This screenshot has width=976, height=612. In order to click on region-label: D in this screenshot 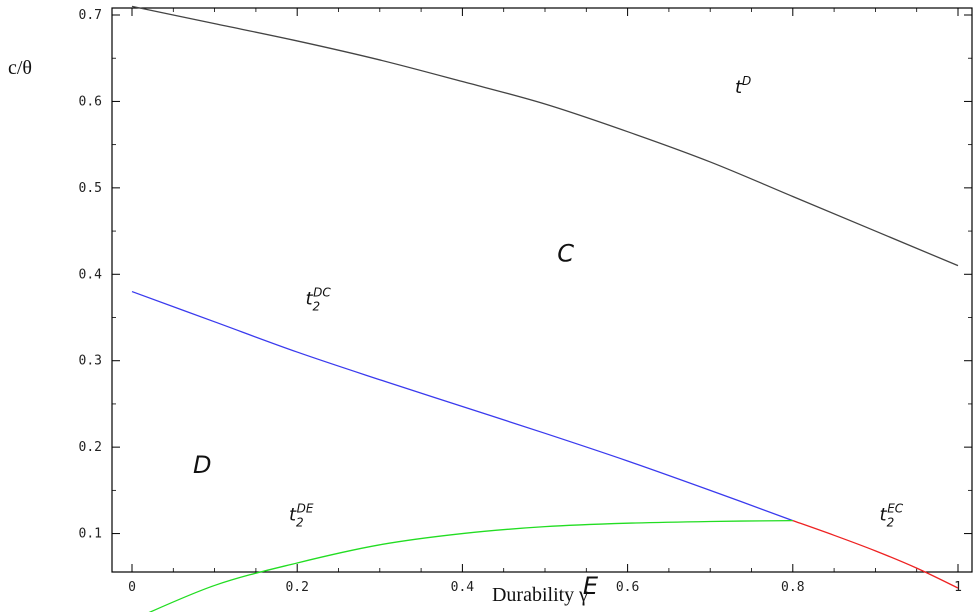, I will do `click(202, 465)`.